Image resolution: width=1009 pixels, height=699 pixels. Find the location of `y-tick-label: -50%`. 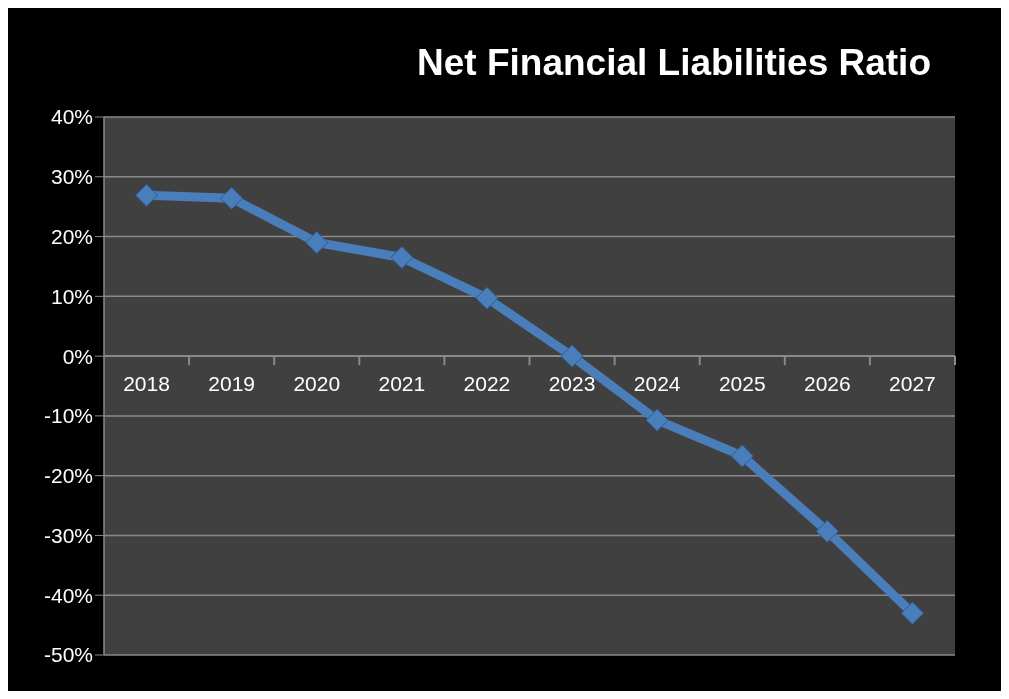

y-tick-label: -50% is located at coordinates (68, 655).